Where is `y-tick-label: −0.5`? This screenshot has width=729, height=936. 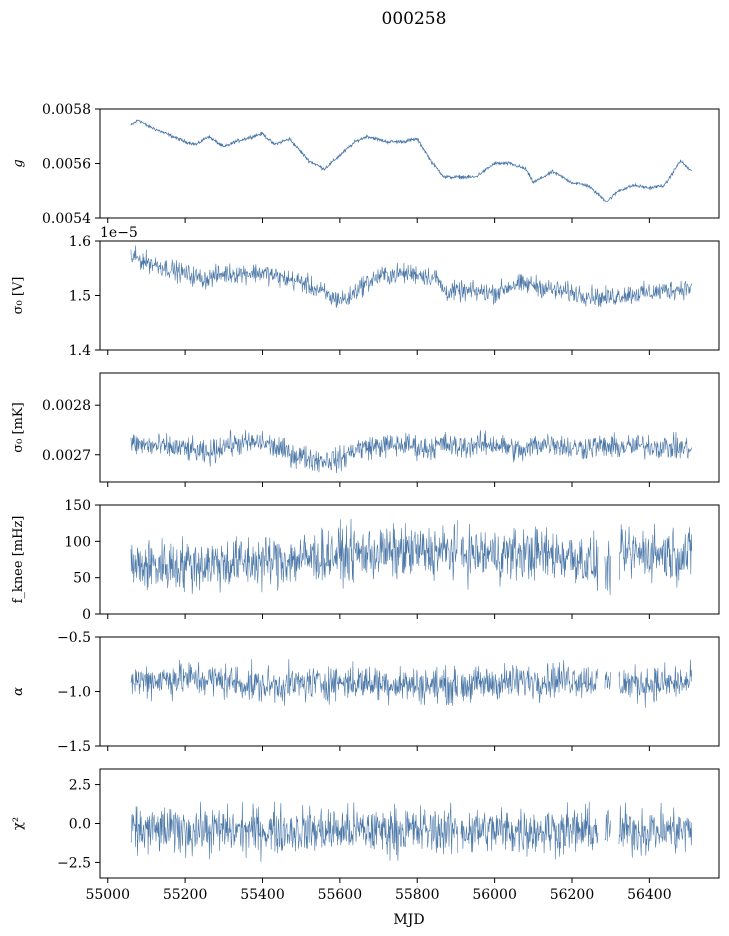
y-tick-label: −0.5 is located at coordinates (74, 638).